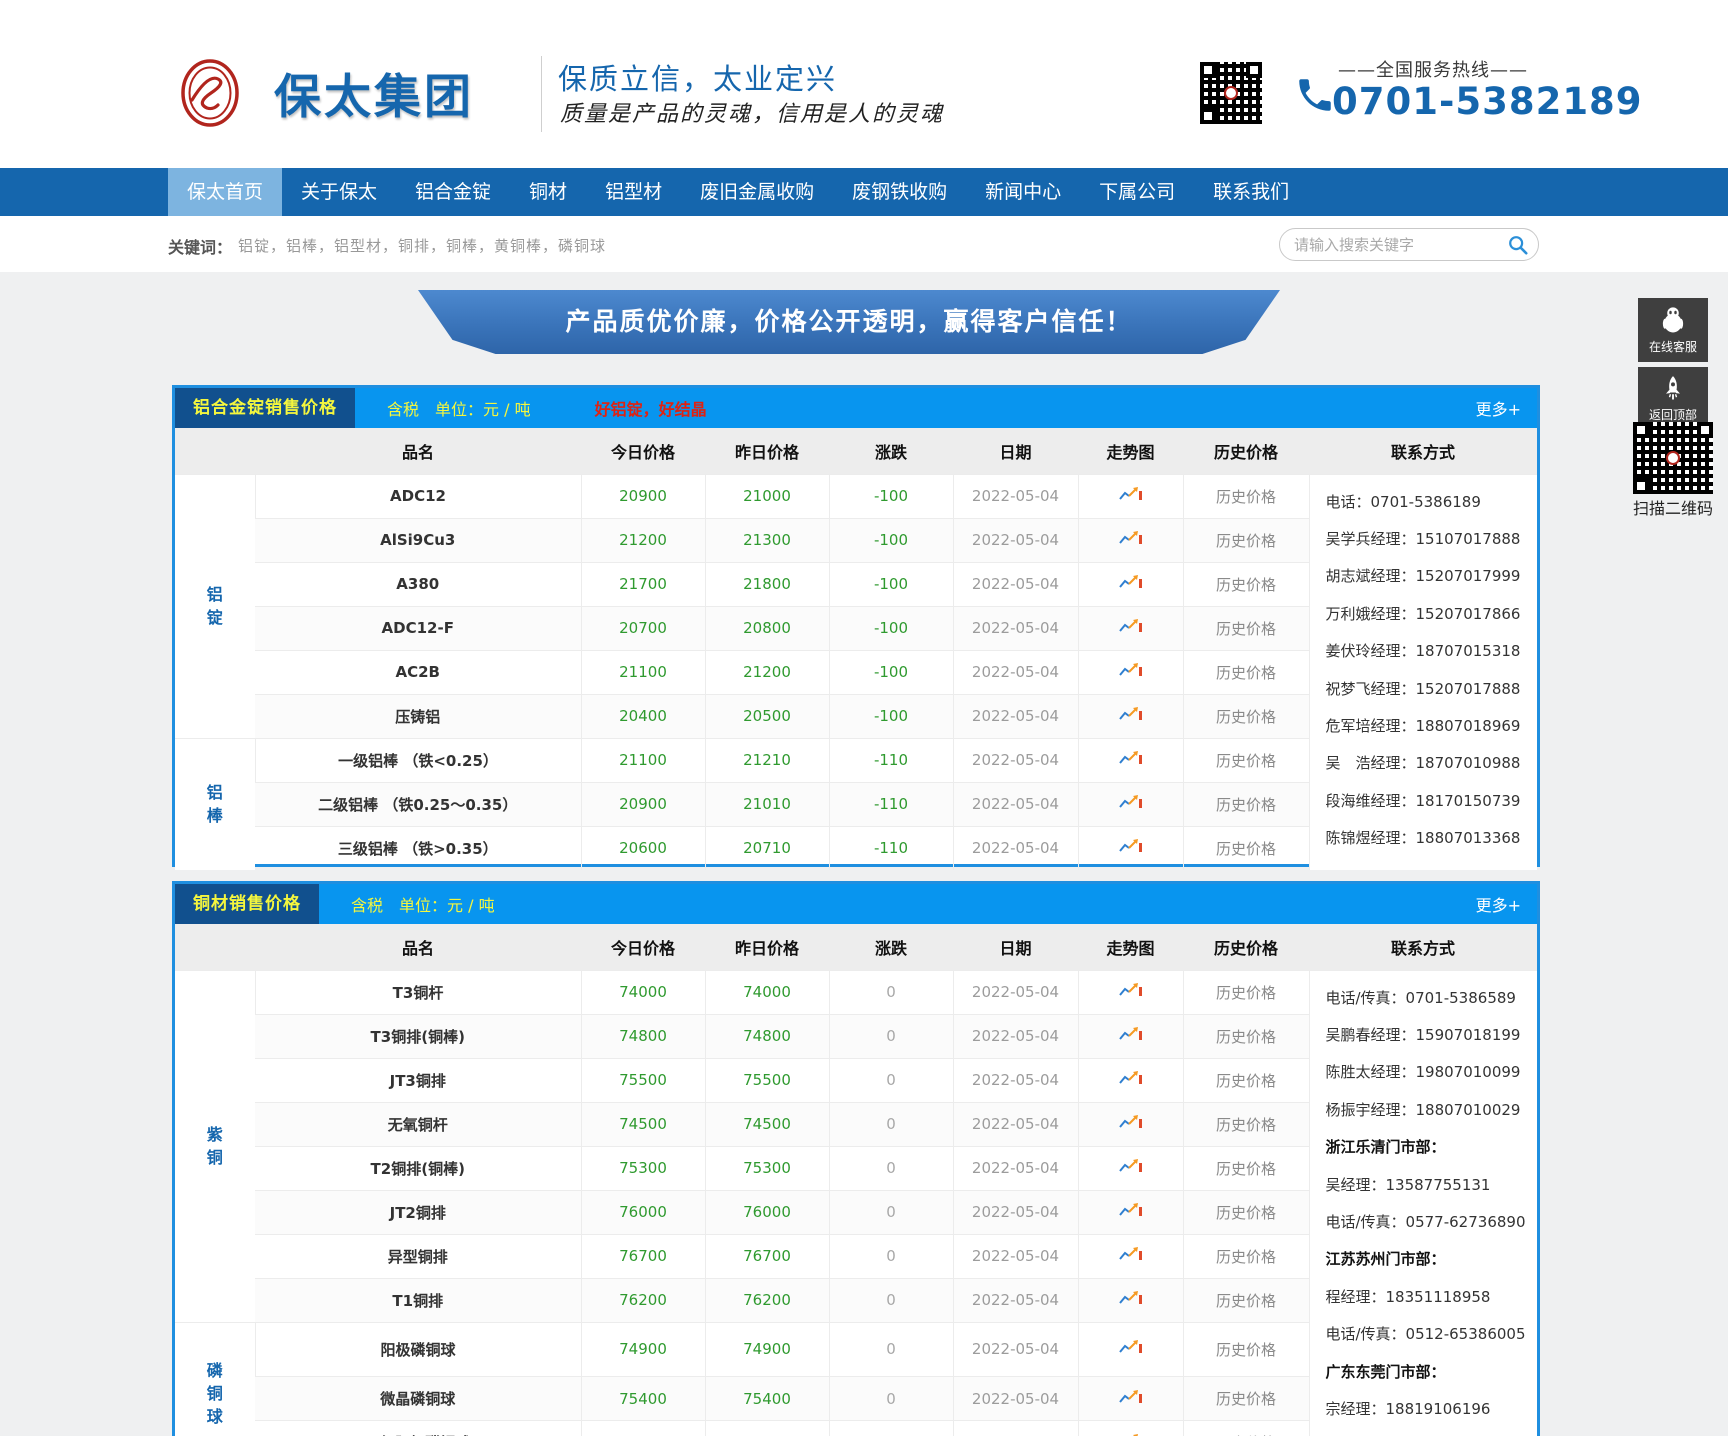 The width and height of the screenshot is (1728, 1436). I want to click on yesterday-price: 74900, so click(766, 1349).